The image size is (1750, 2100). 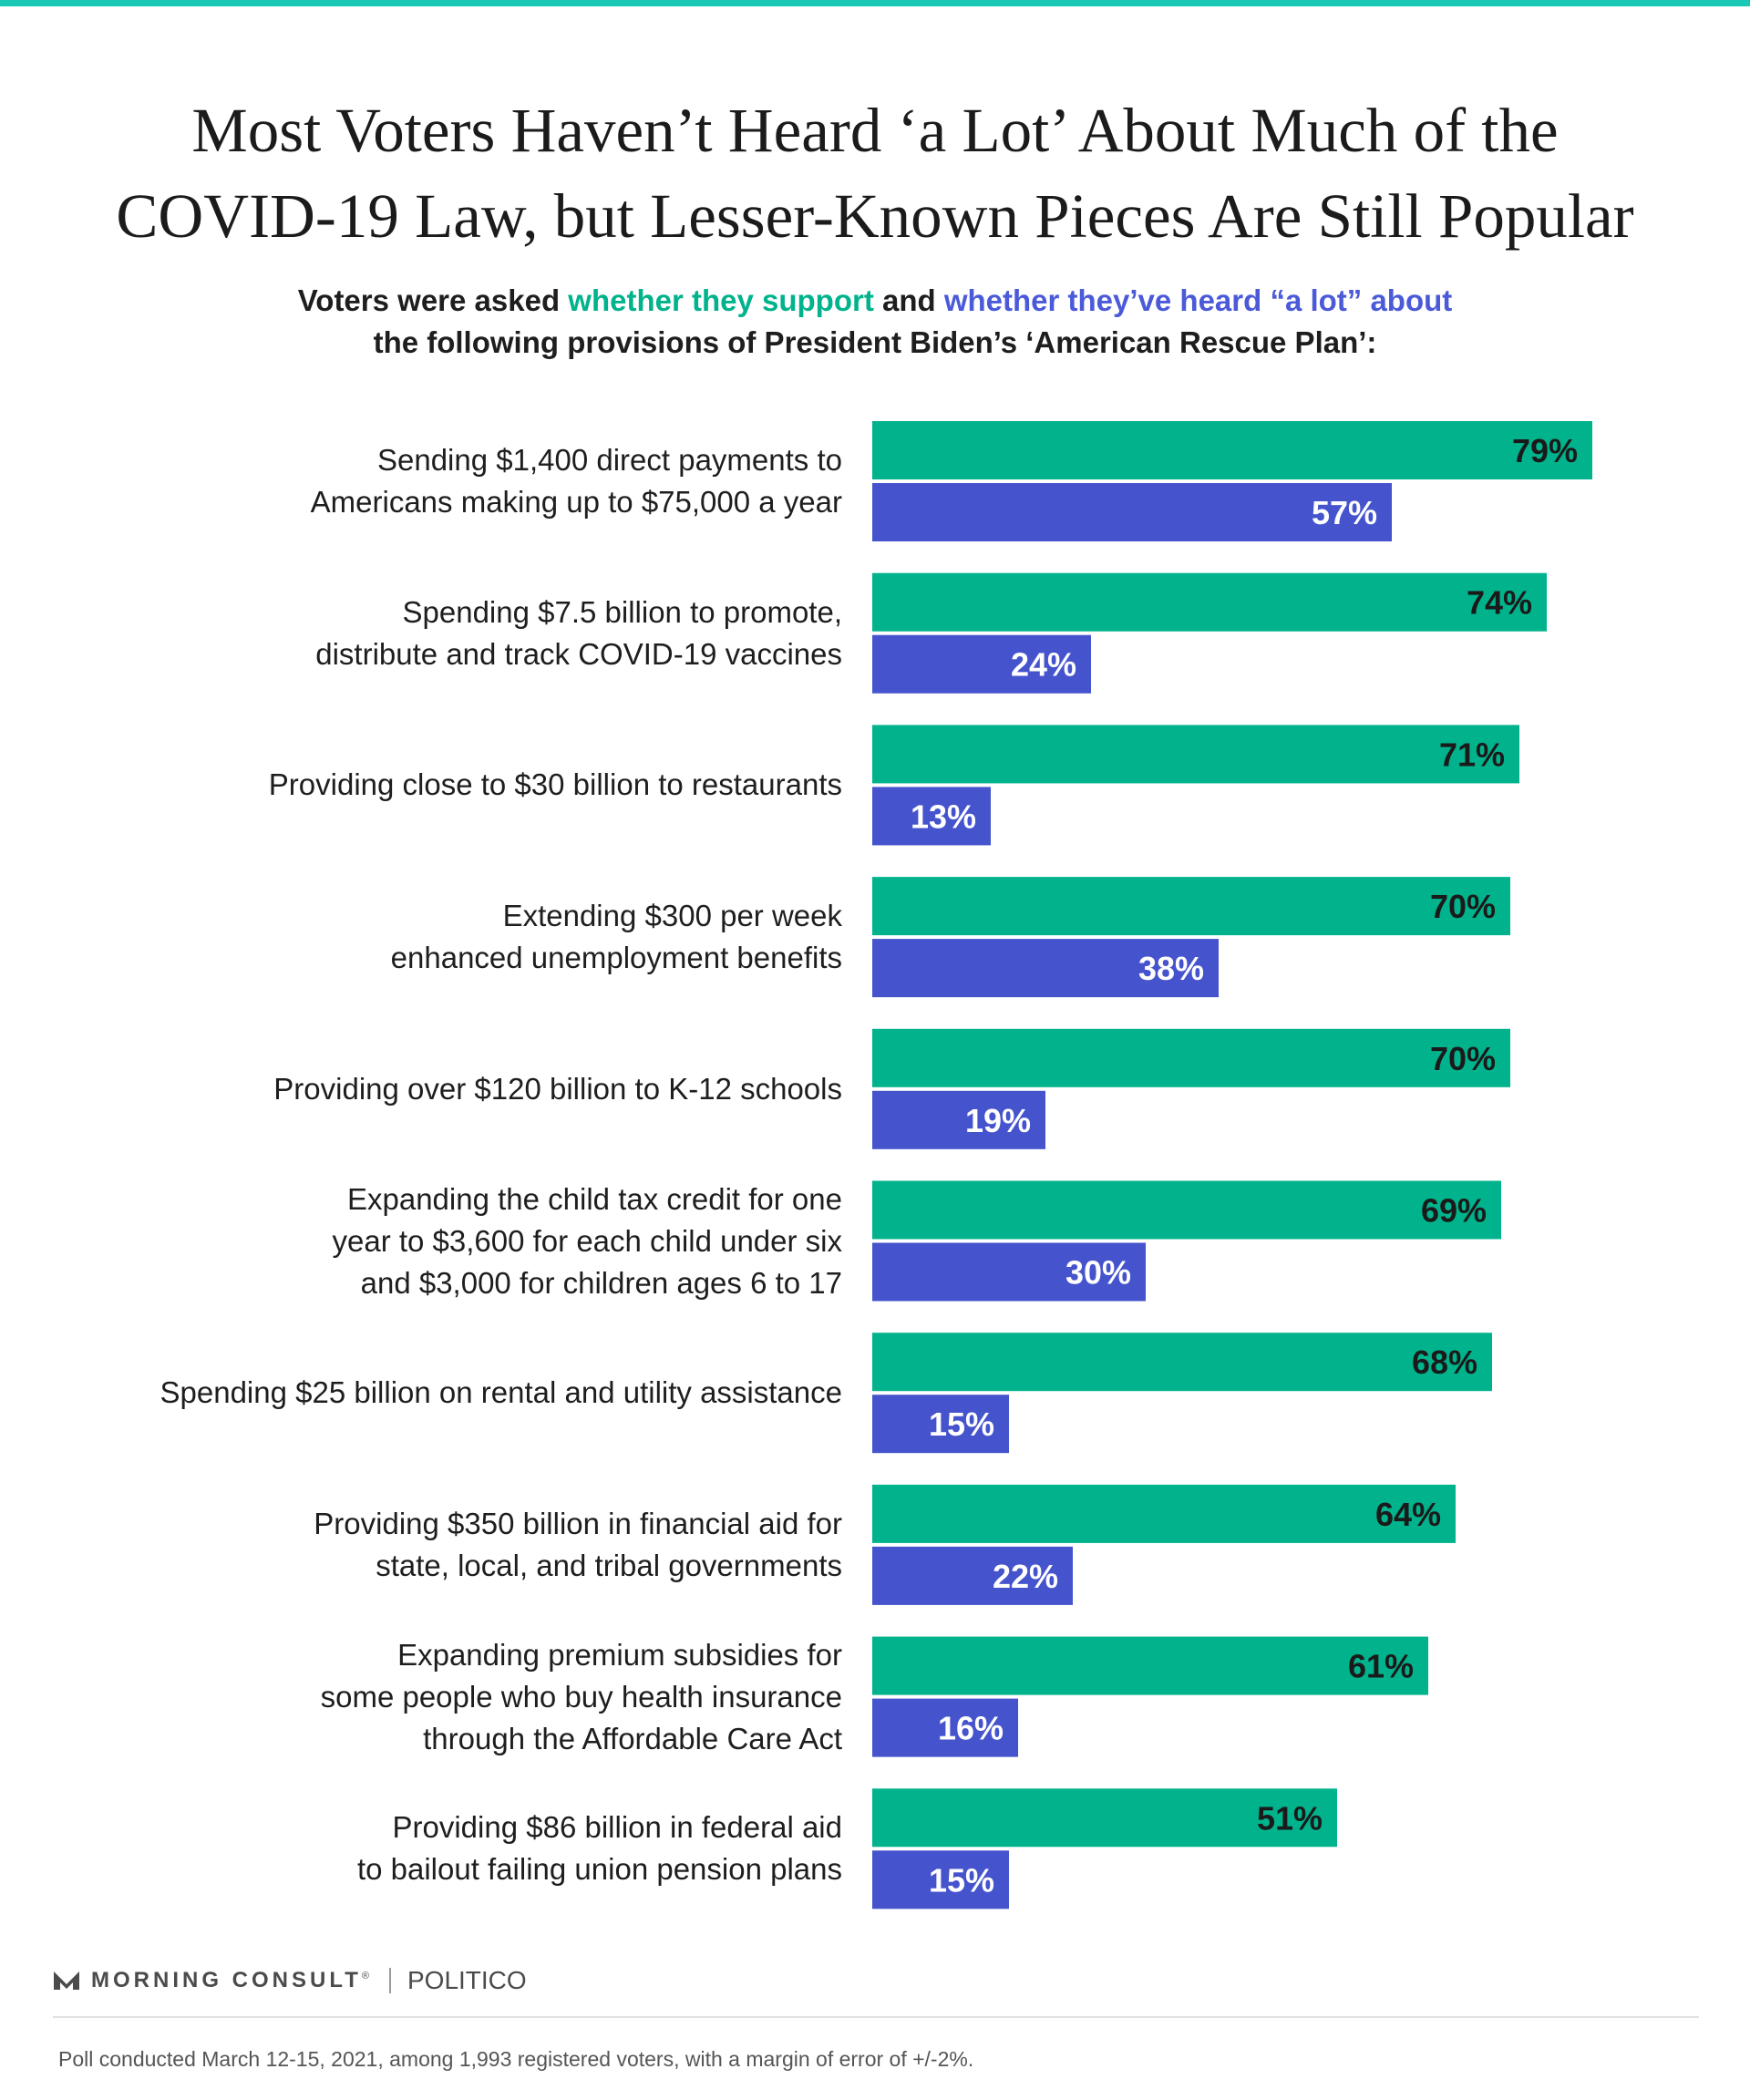 What do you see at coordinates (875, 3) in the screenshot?
I see `top-accent-bar` at bounding box center [875, 3].